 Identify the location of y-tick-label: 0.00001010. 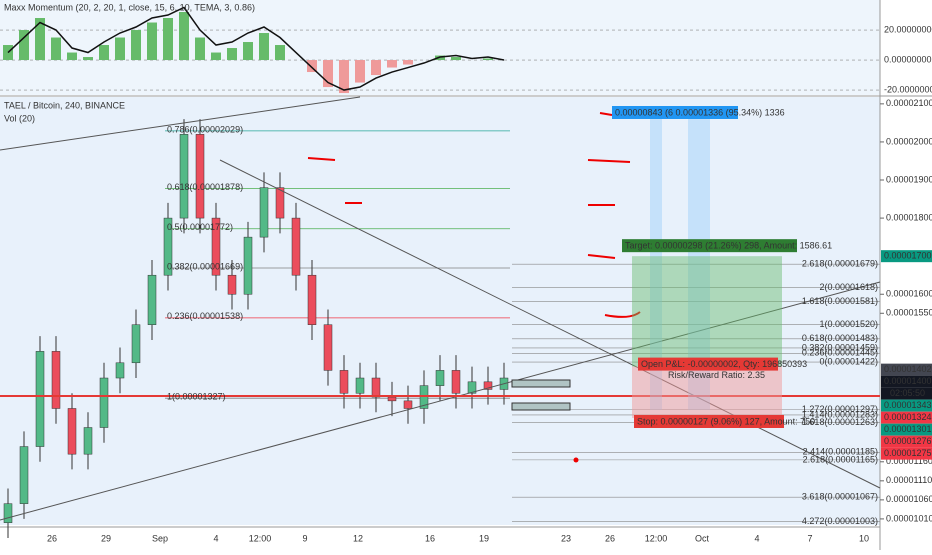
(909, 518).